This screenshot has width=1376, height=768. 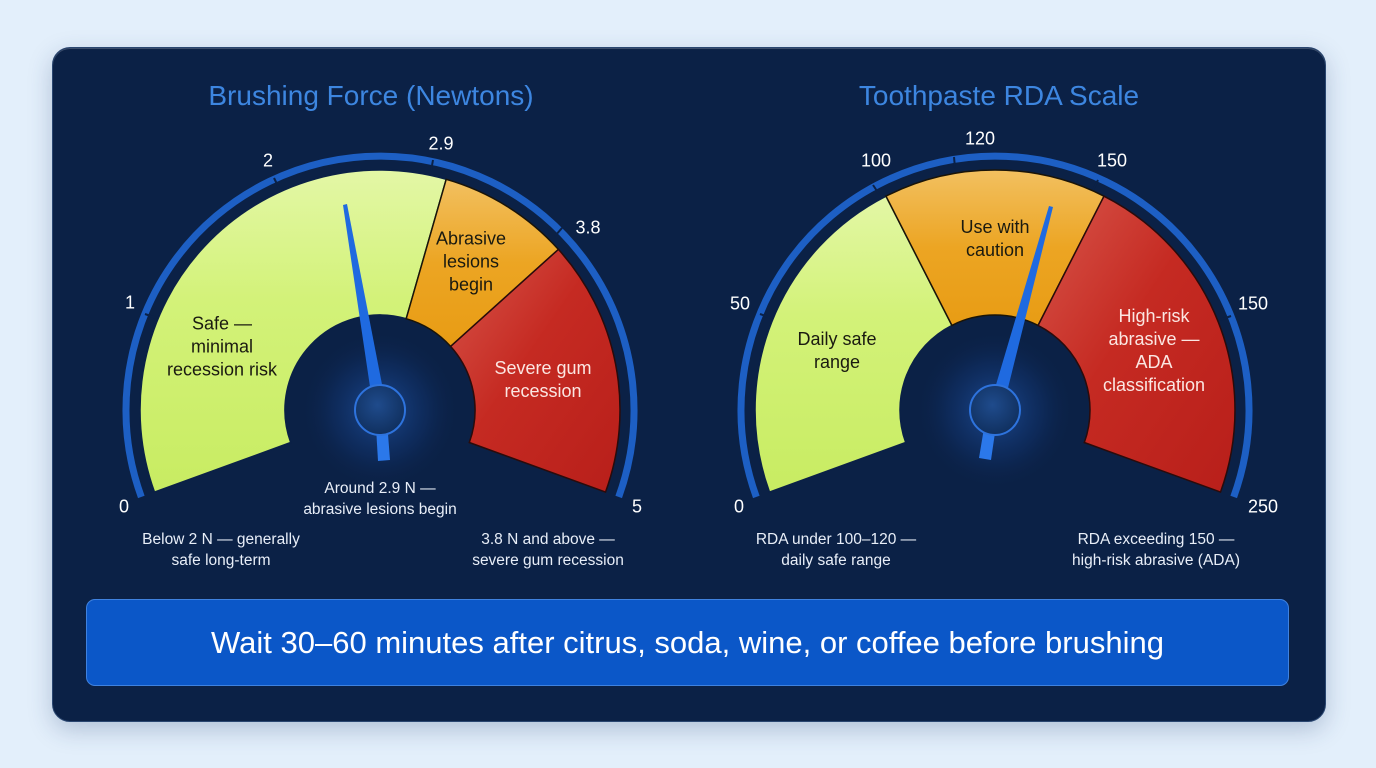 I want to click on force-zone-label: Safe — minimal recession risk, so click(x=222, y=347).